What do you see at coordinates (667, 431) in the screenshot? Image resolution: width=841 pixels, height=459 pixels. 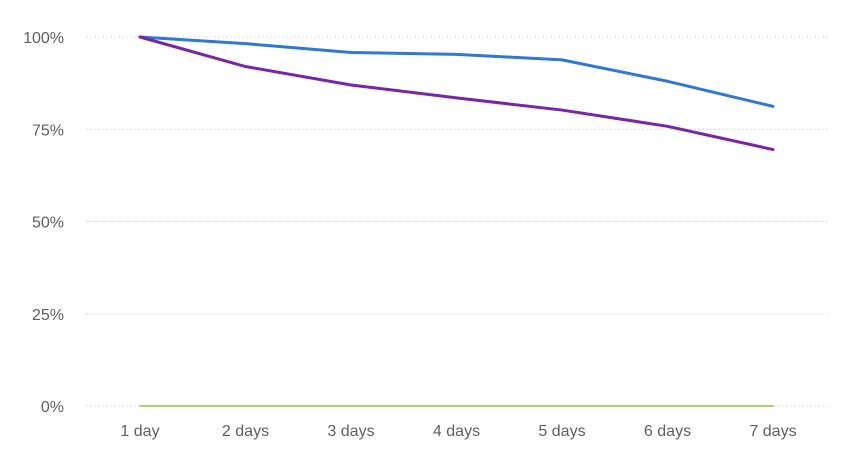 I see `x-tick-label: 6 days` at bounding box center [667, 431].